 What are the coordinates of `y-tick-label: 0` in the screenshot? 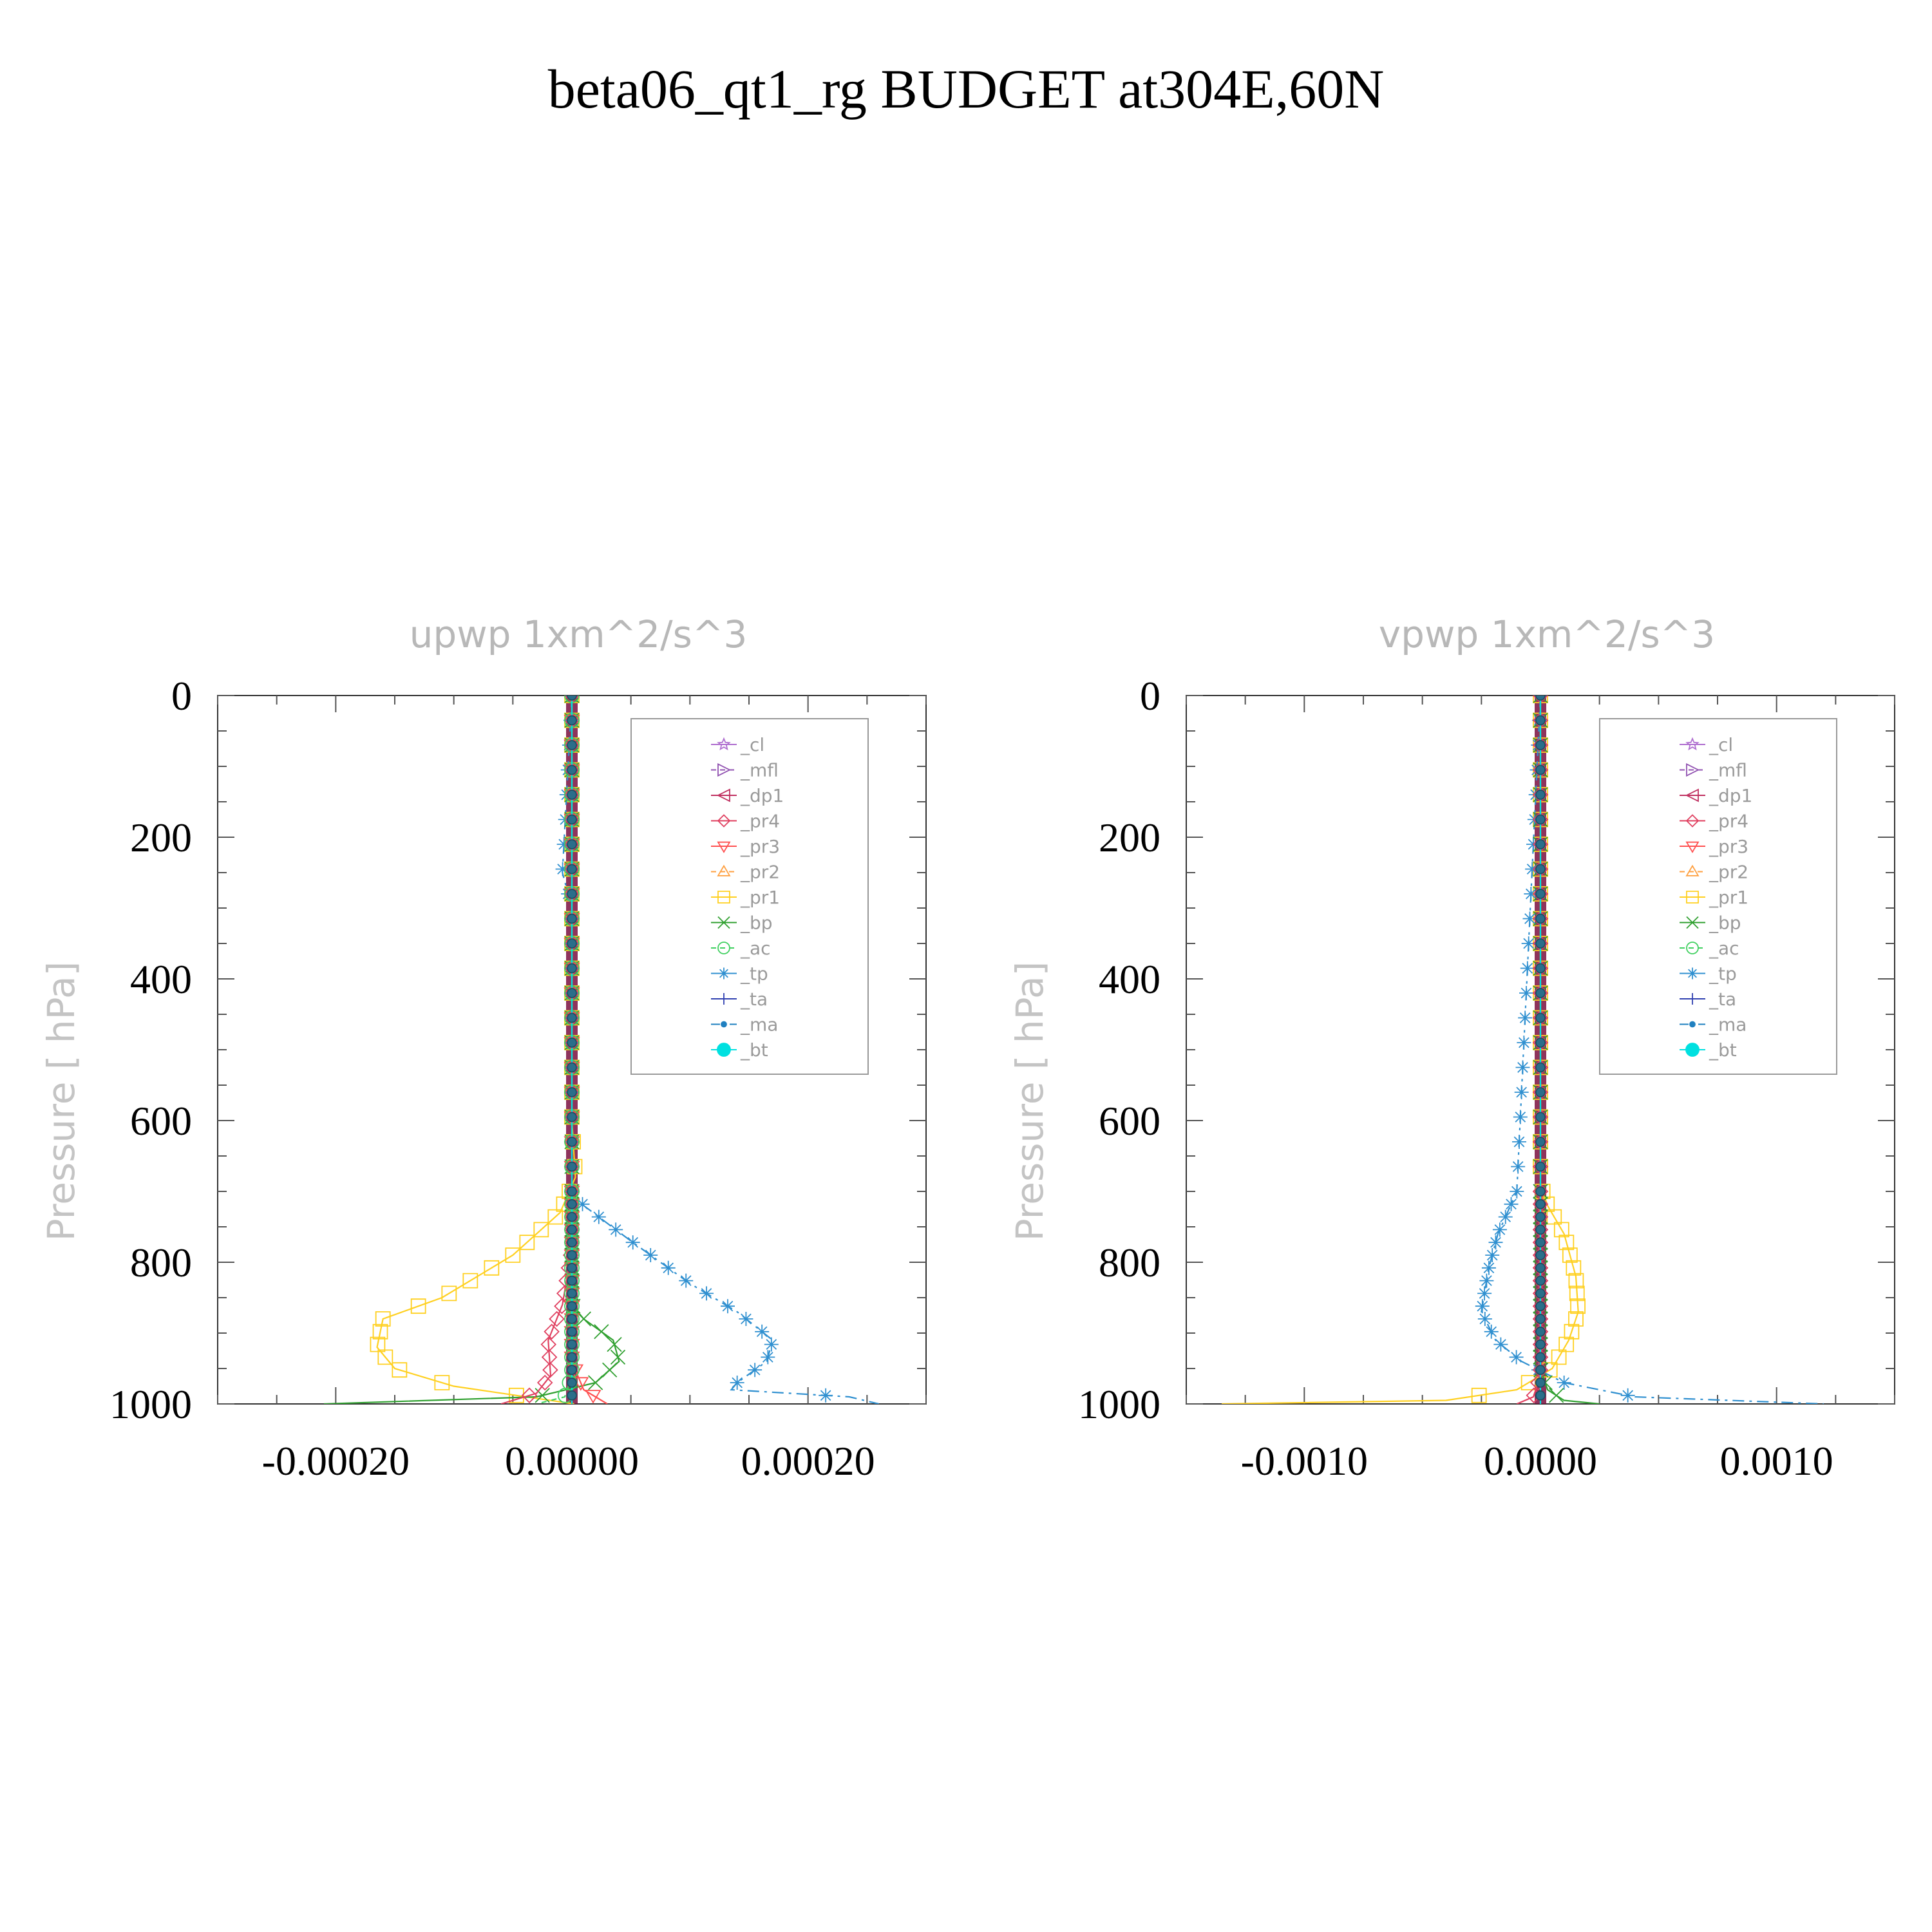 It's located at (1150, 696).